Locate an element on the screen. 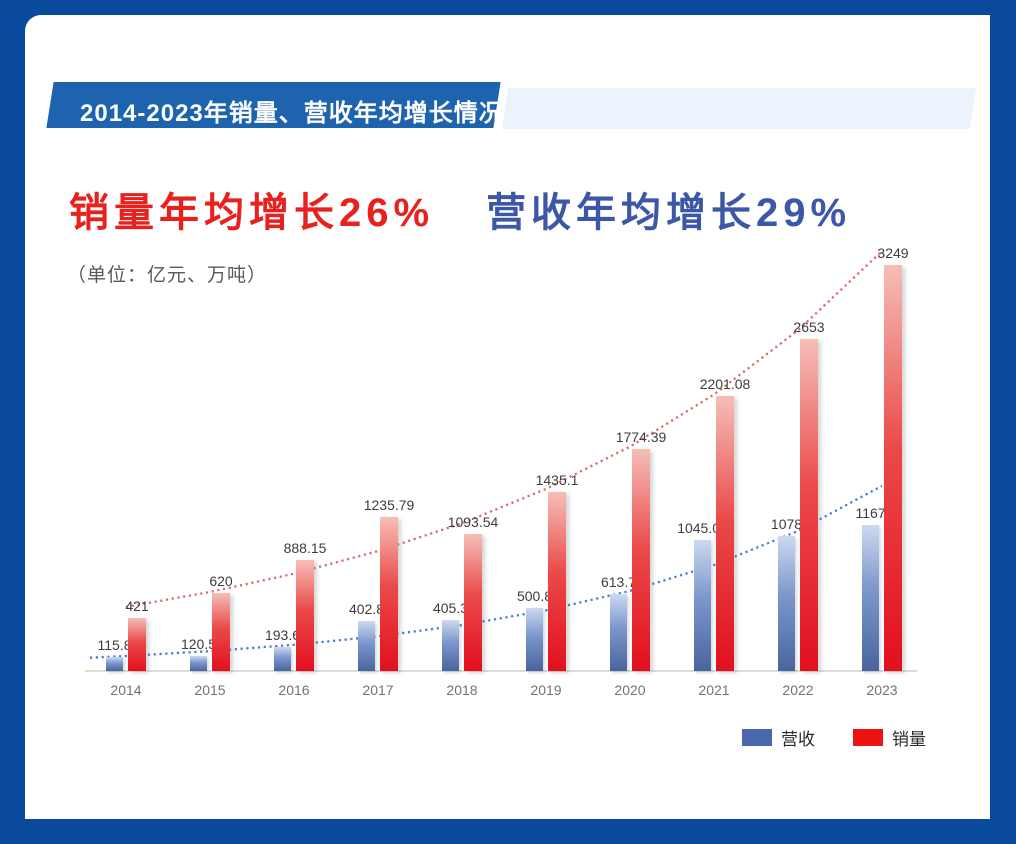  revenue-swatch-icon is located at coordinates (757, 737).